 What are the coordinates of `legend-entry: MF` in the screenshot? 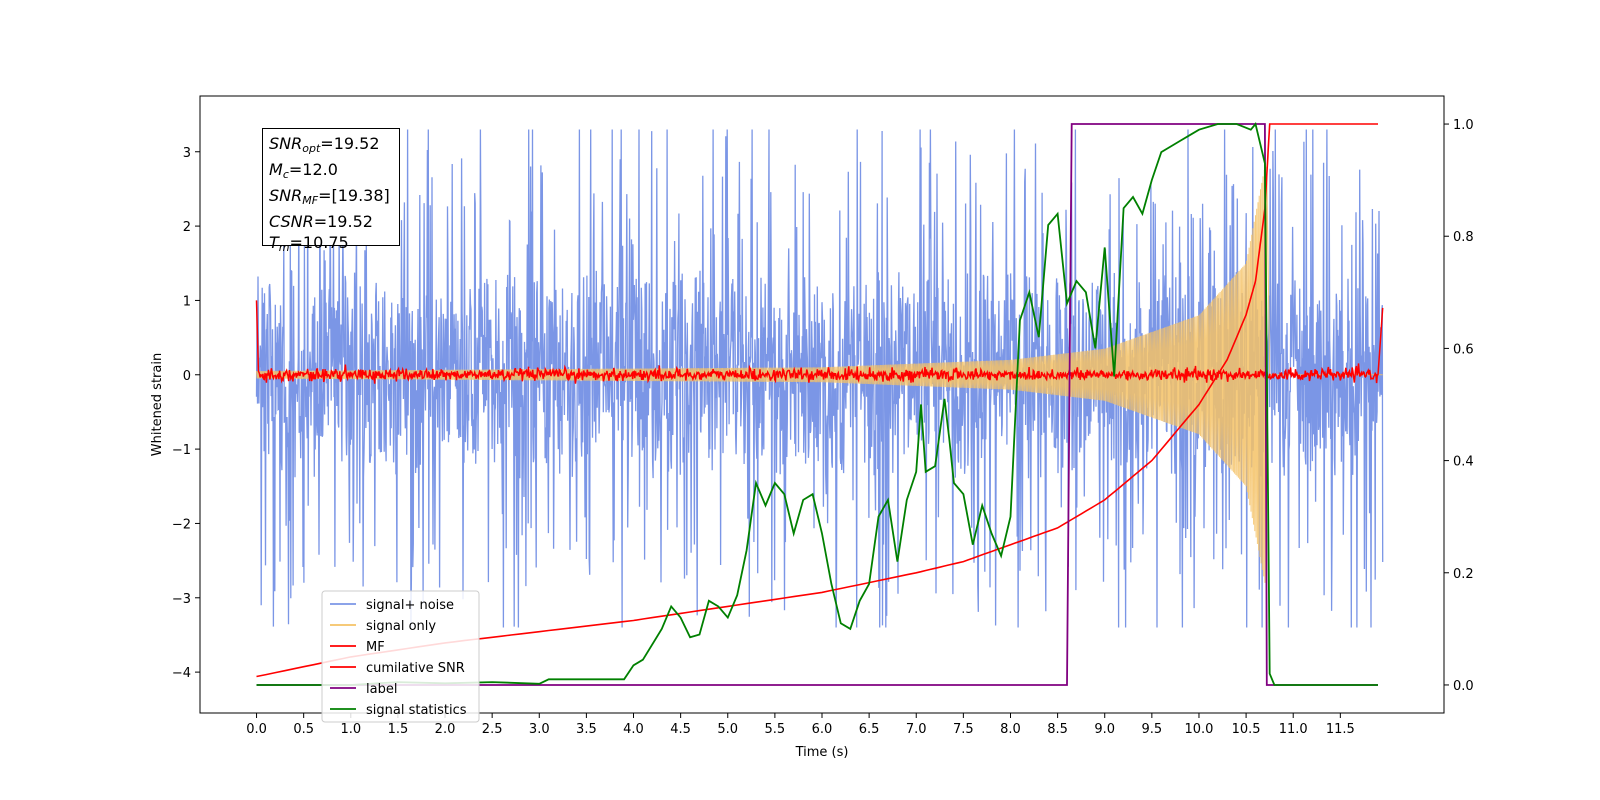 It's located at (375, 647).